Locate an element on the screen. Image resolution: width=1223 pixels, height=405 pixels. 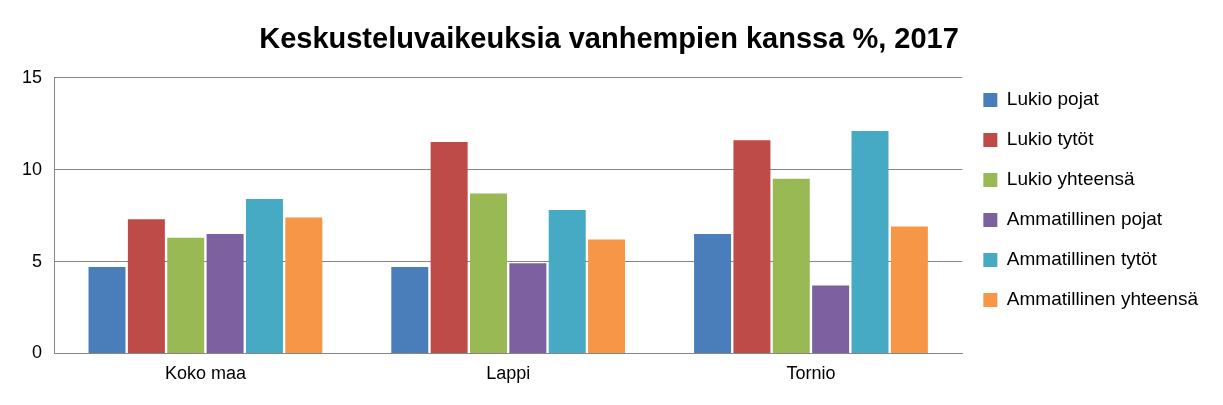
legend-label: Lukio tytöt is located at coordinates (1050, 139).